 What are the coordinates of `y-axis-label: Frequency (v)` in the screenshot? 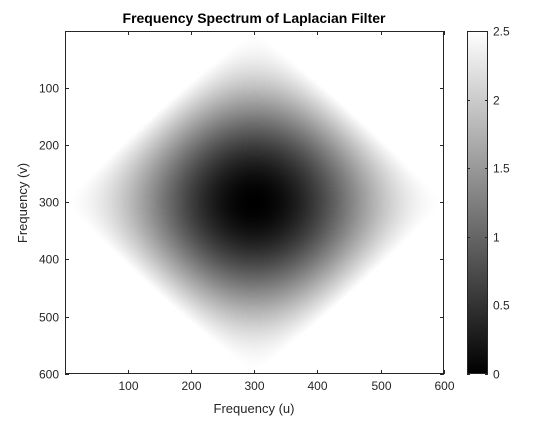 It's located at (22, 203).